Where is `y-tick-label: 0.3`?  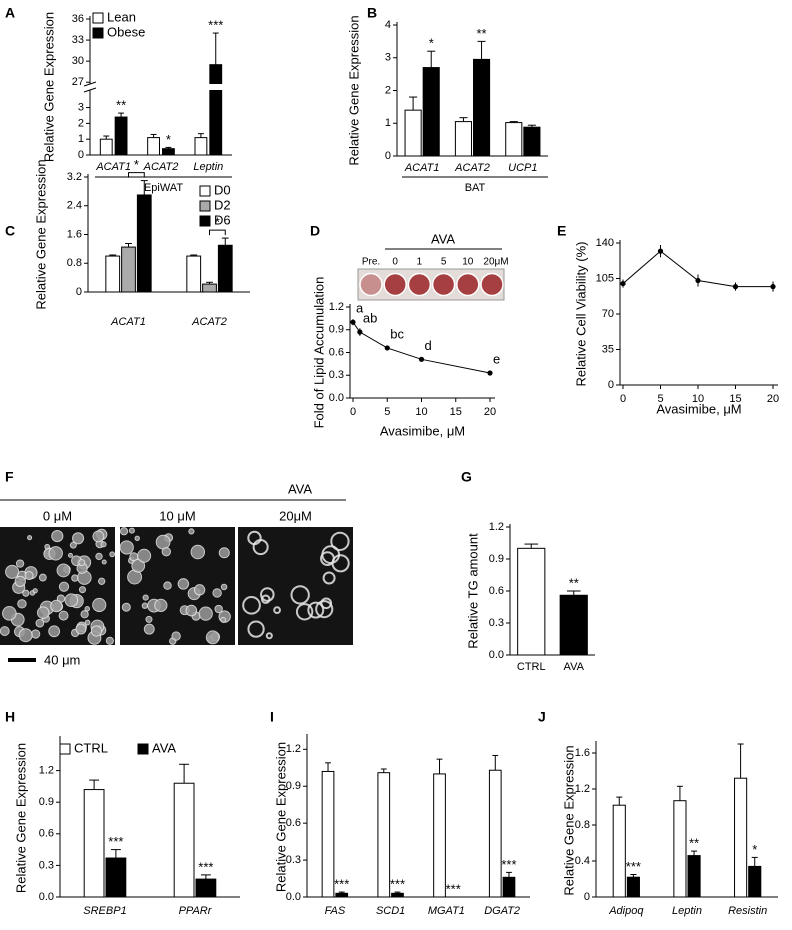 y-tick-label: 0.3 is located at coordinates (496, 623).